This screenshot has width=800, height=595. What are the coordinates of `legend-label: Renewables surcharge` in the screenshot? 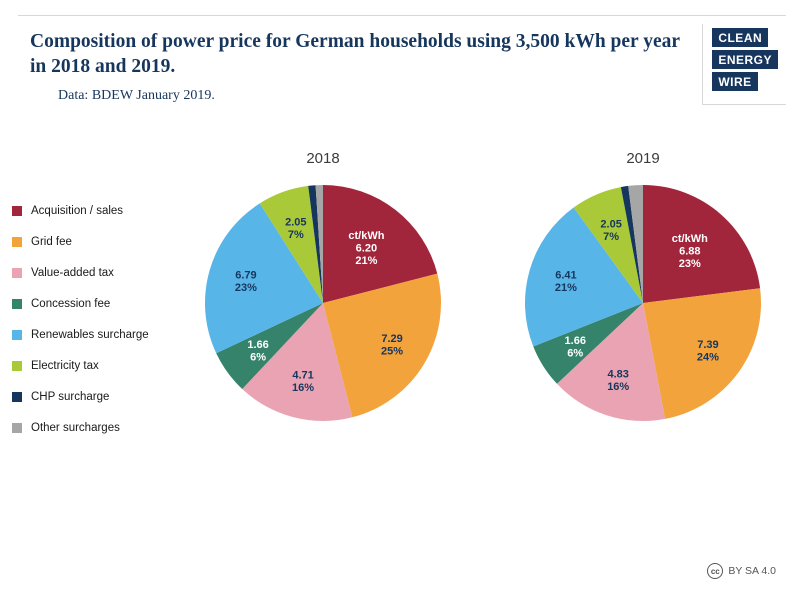 It's located at (90, 334).